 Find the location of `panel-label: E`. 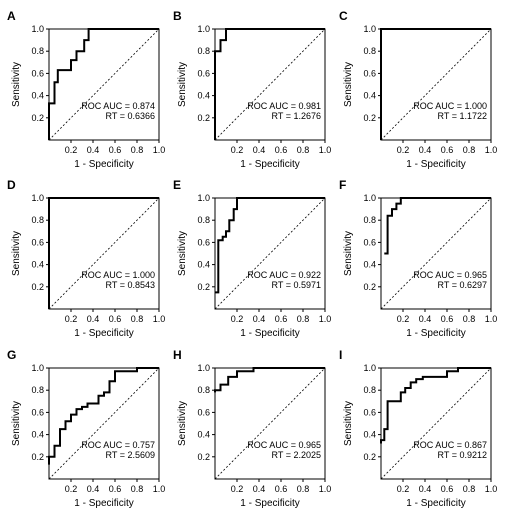

panel-label: E is located at coordinates (177, 185).